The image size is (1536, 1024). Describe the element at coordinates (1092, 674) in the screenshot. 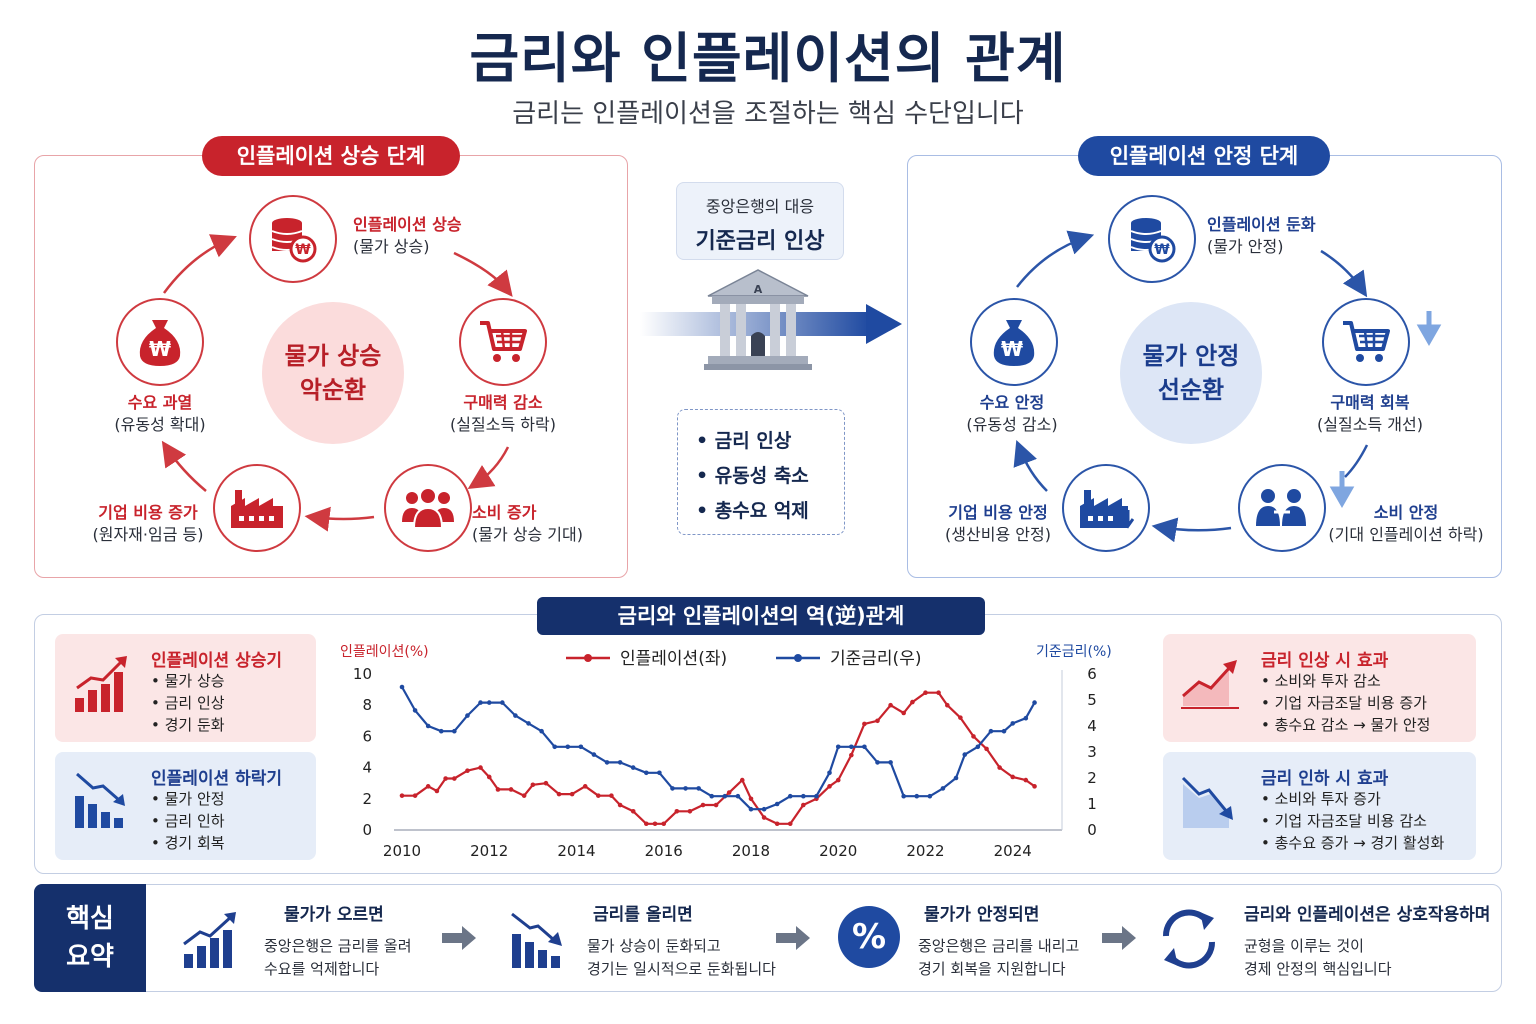

I see `y-tick-label-right: 6` at that location.